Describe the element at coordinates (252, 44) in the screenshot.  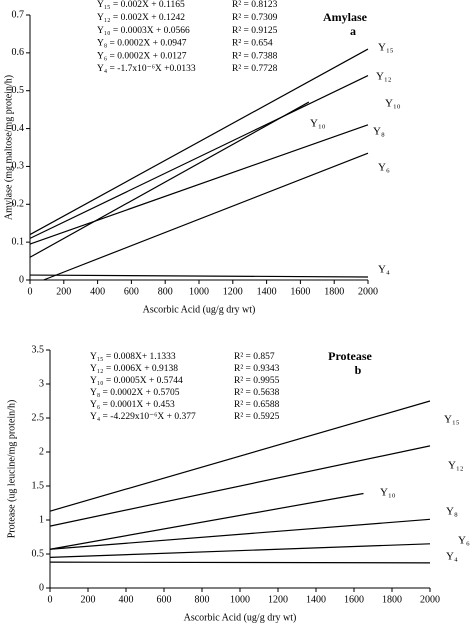
I see `r-squared: R² = 0.654` at that location.